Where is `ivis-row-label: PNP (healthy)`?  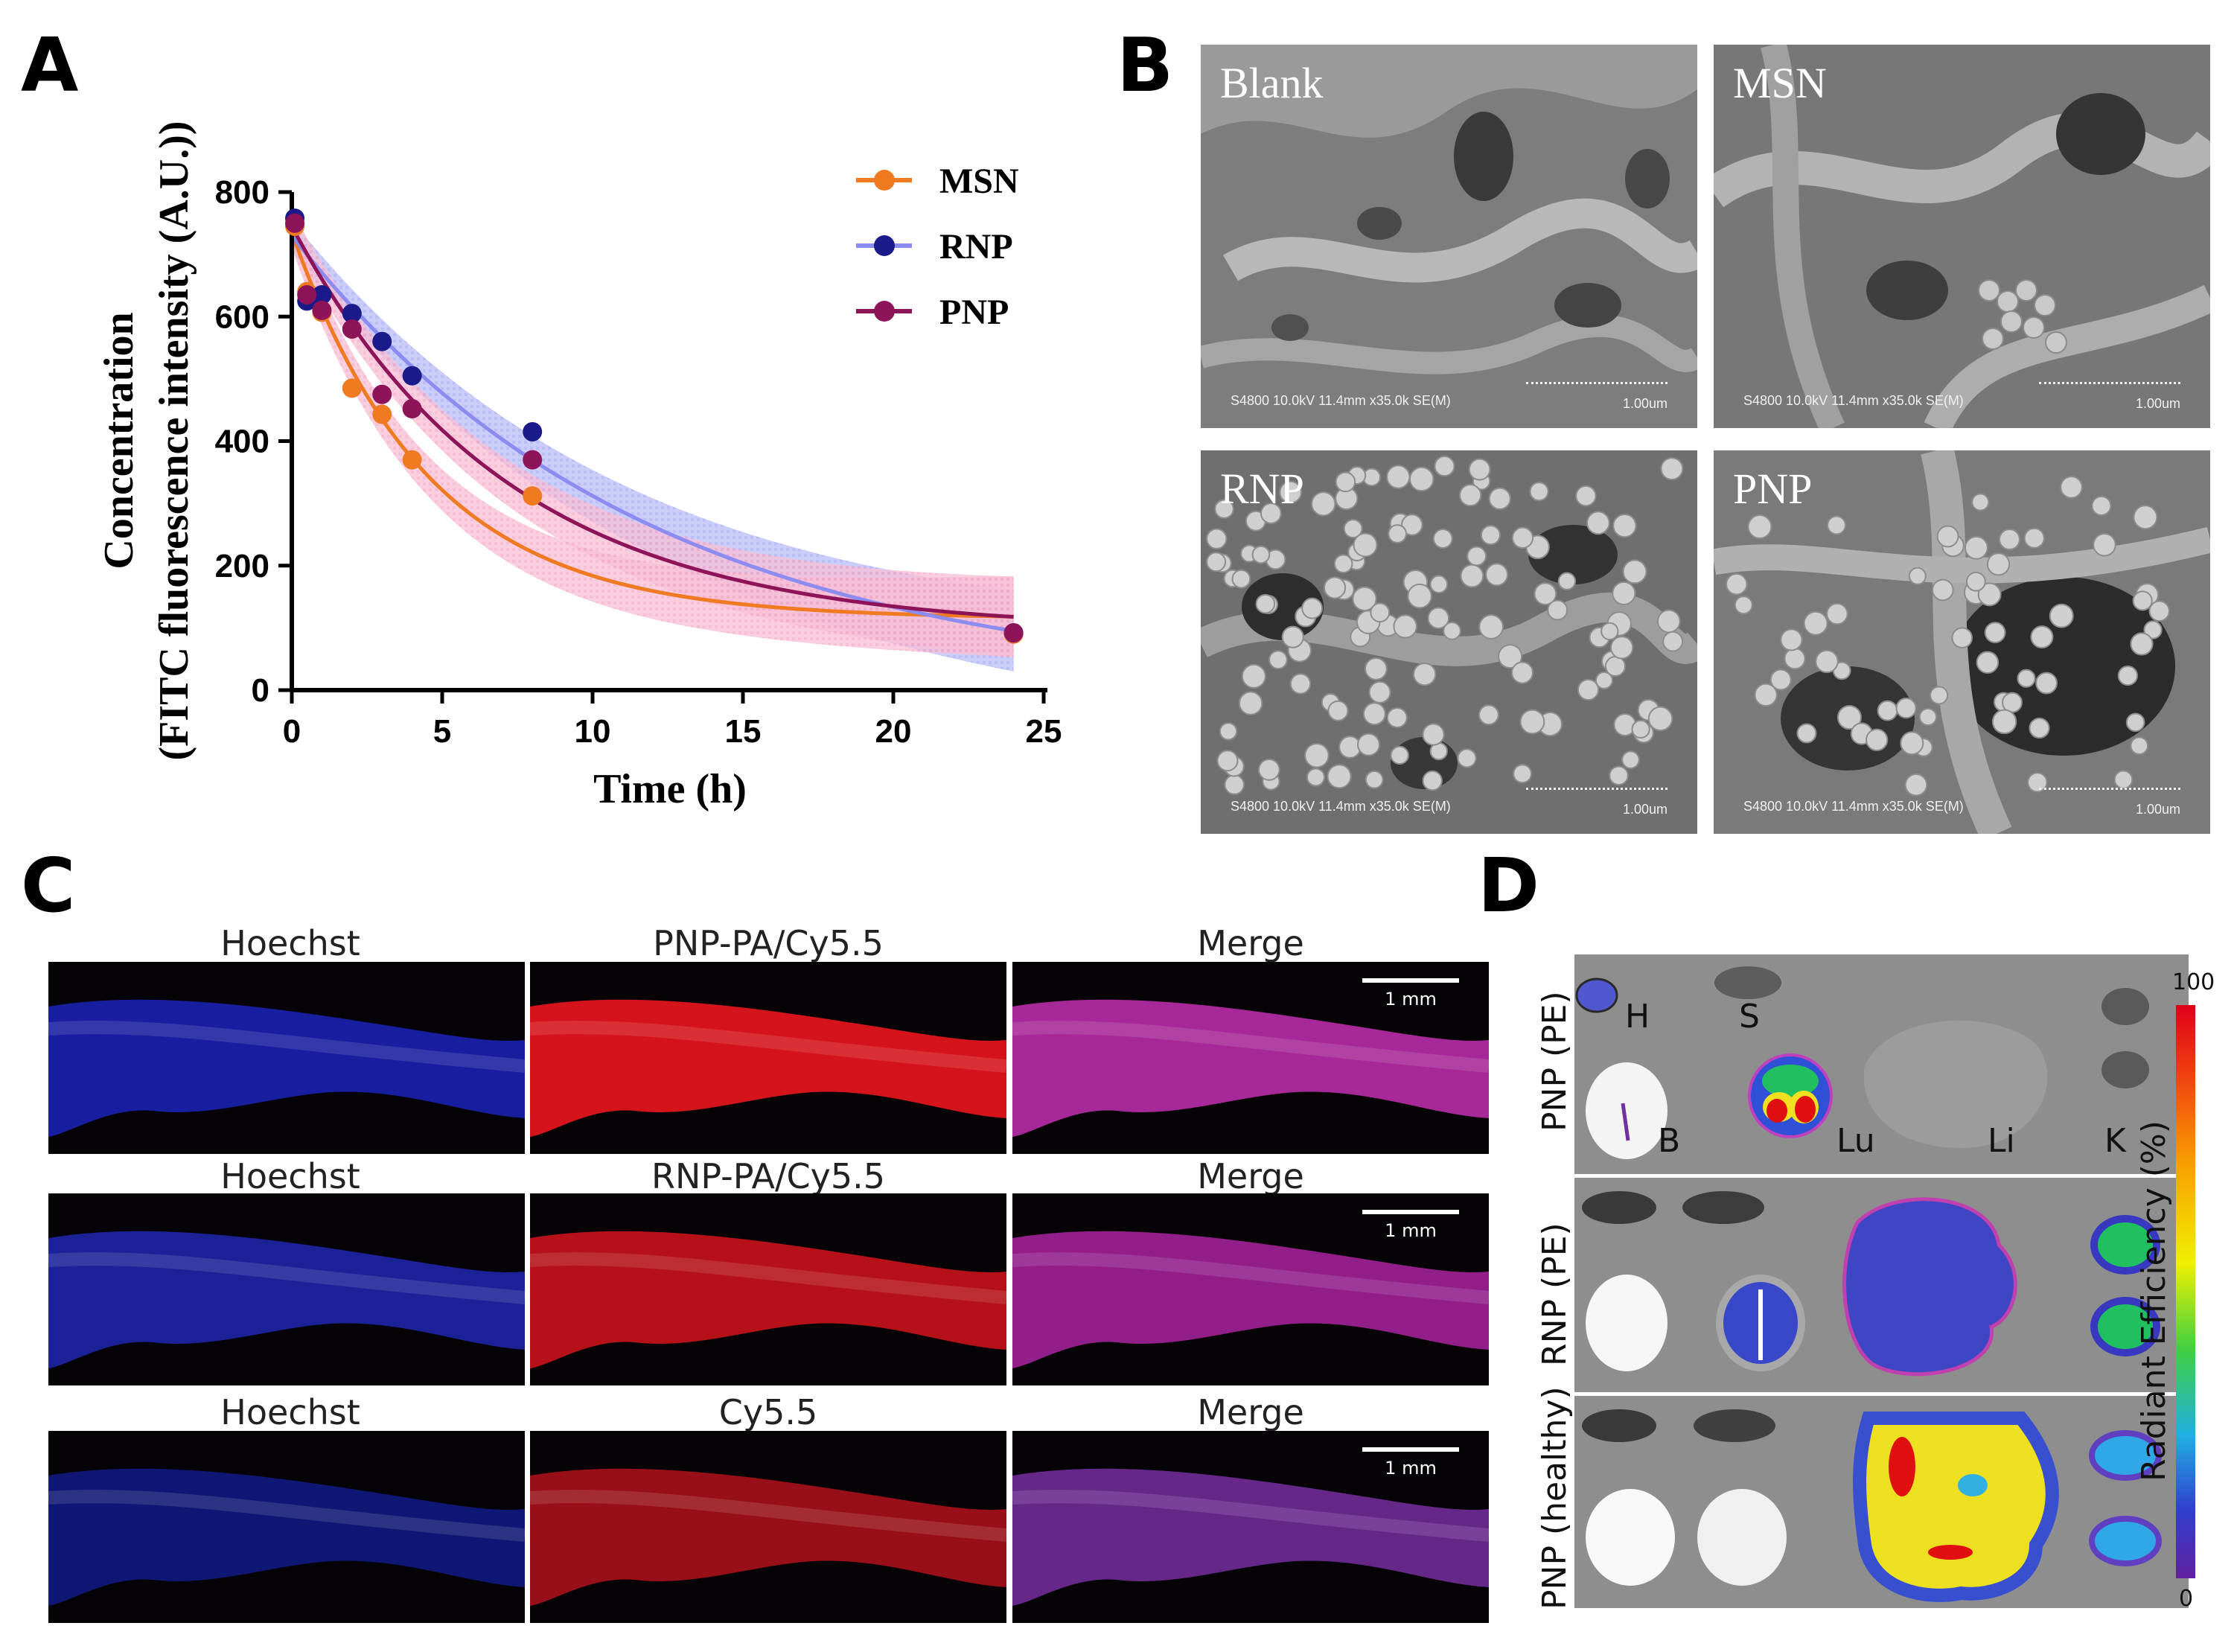 ivis-row-label: PNP (healthy) is located at coordinates (1555, 1498).